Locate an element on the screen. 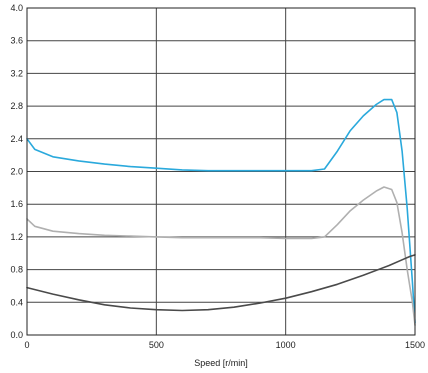 Image resolution: width=428 pixels, height=373 pixels. y-tick-label: 3.2 is located at coordinates (16, 73).